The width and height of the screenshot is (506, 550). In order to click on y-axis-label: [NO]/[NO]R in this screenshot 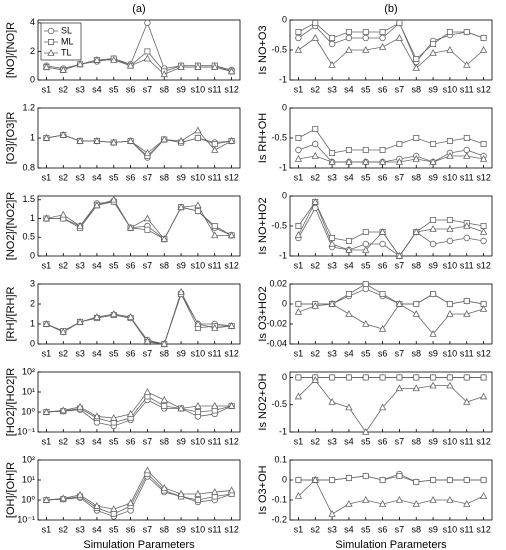, I will do `click(11, 50)`.